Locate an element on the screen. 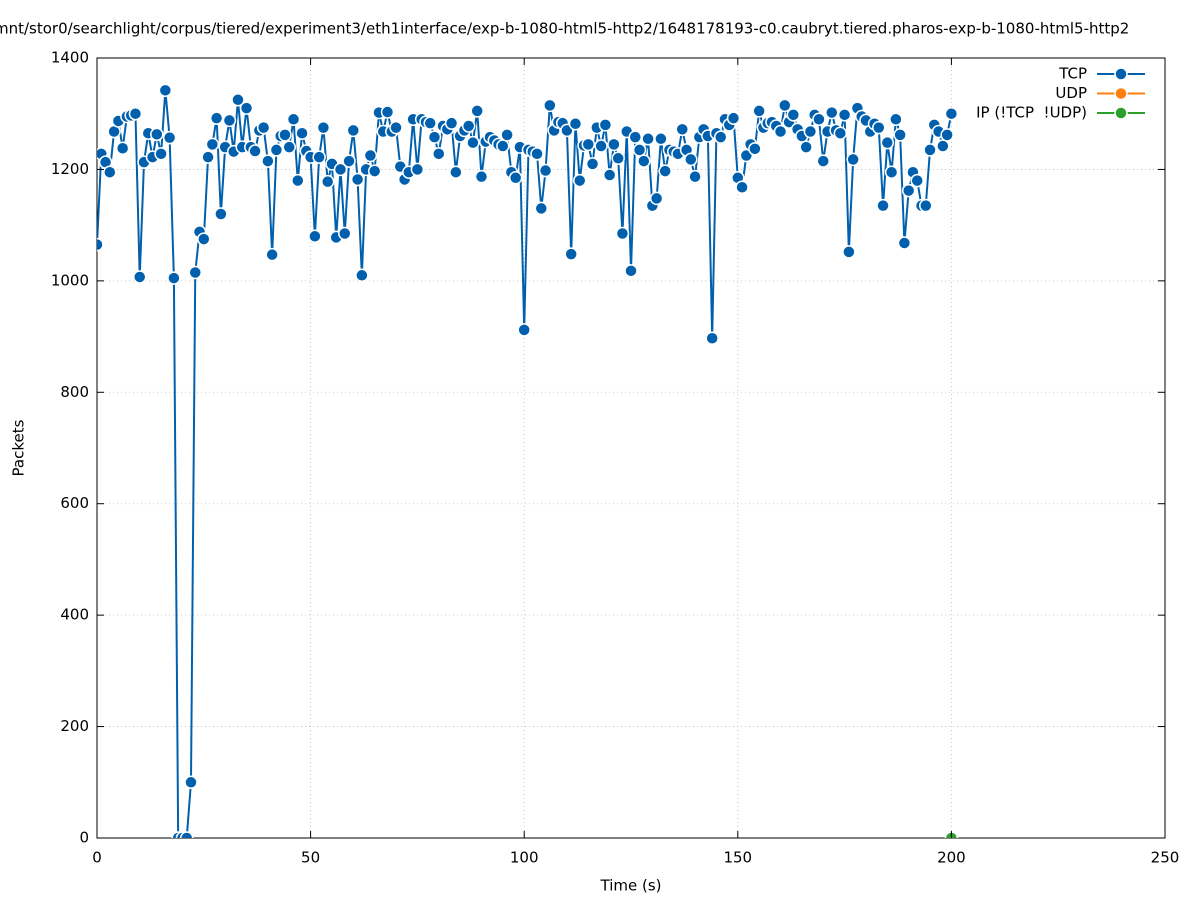 The width and height of the screenshot is (1197, 900). y-tick-label: 1400 is located at coordinates (70, 58).